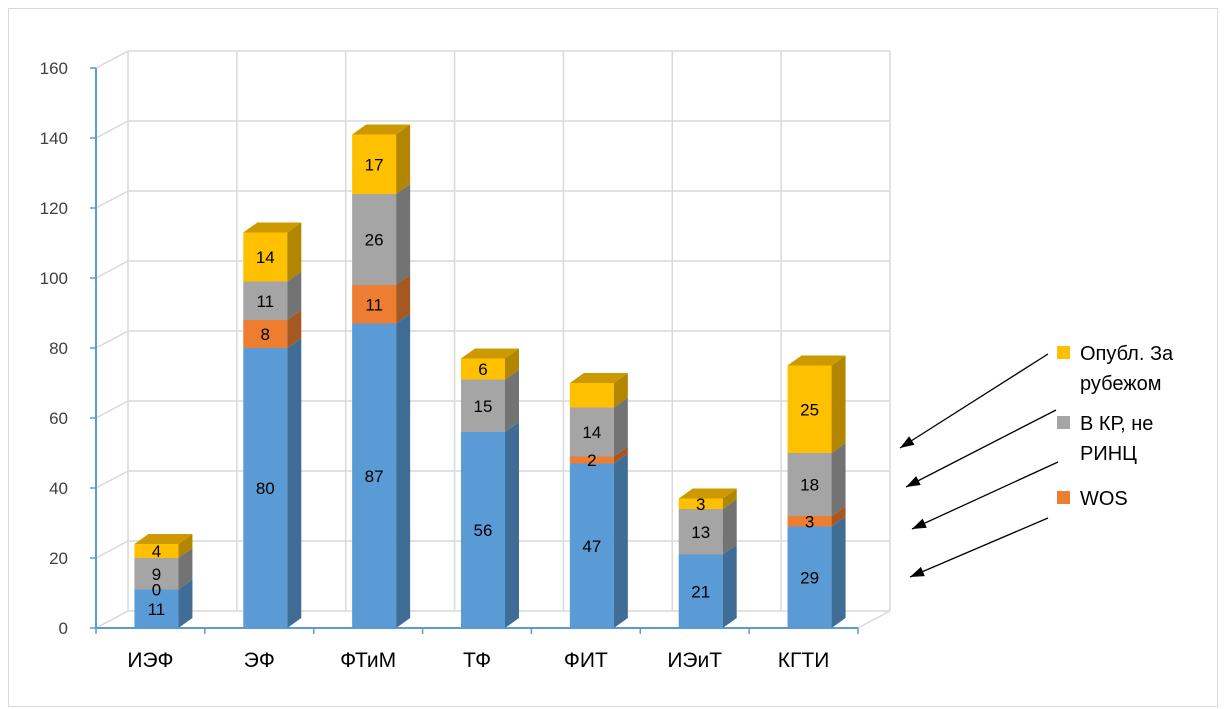  What do you see at coordinates (63, 628) in the screenshot?
I see `y-tick-label: 0` at bounding box center [63, 628].